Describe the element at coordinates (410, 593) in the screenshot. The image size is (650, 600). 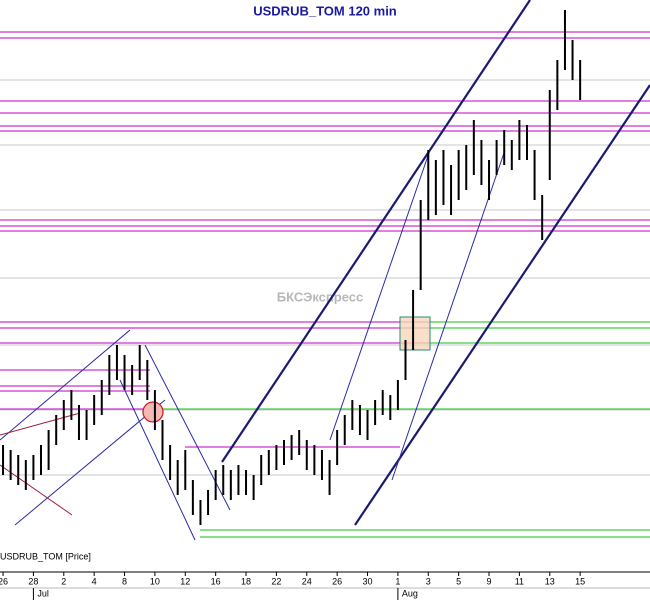
I see `month-label: Aug` at that location.